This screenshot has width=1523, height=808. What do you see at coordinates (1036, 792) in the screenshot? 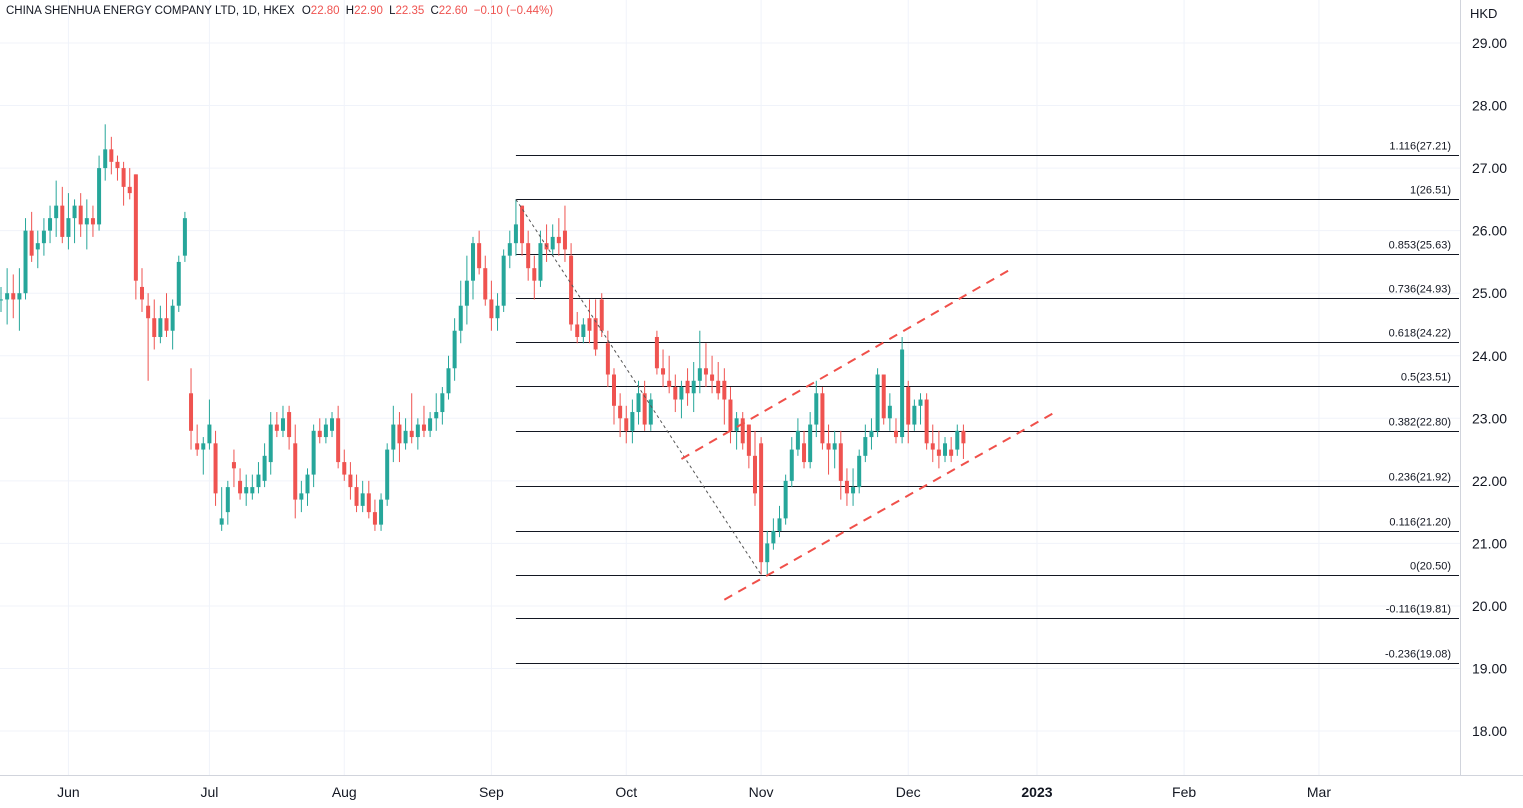
I see `time-tick-label: 2023` at bounding box center [1036, 792].